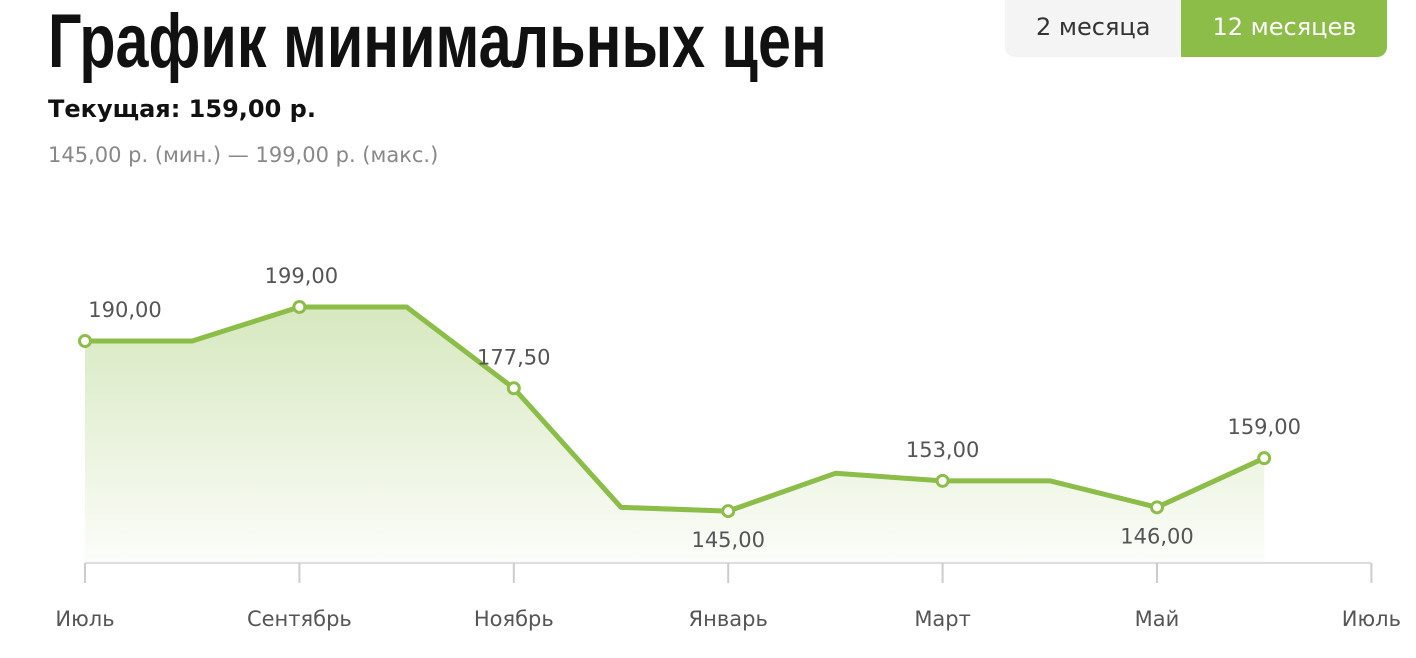 The width and height of the screenshot is (1416, 658). Describe the element at coordinates (243, 155) in the screenshot. I see `price-range: 145,00 р. (мин.) — 199,00 р. (макс.)` at that location.